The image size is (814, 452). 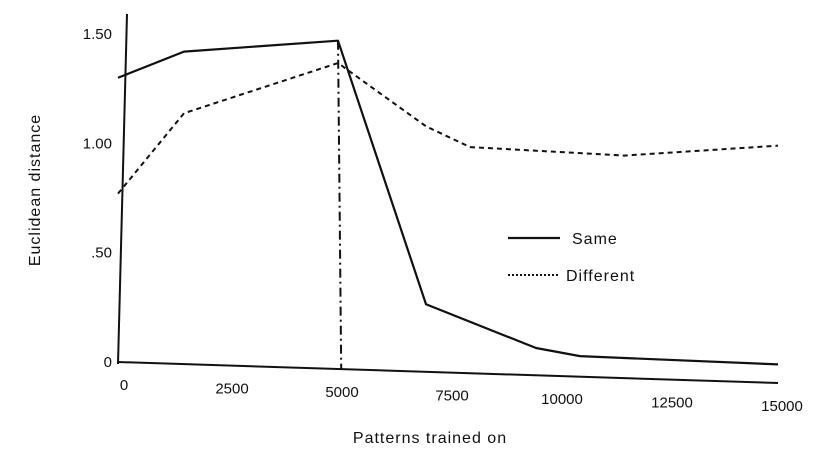 I want to click on legend-label-same: Same, so click(x=595, y=239).